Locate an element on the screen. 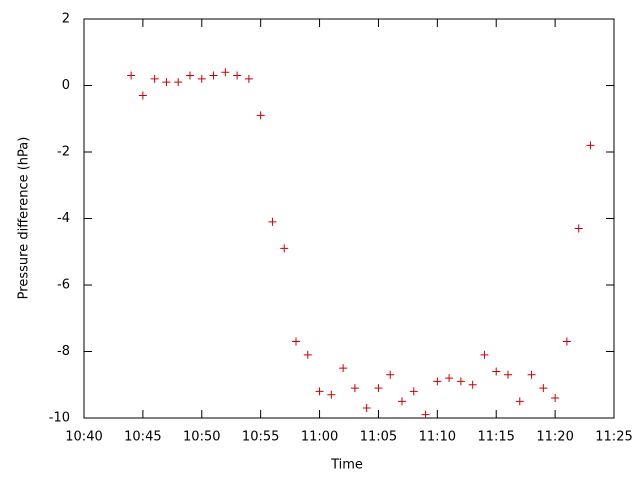 This screenshot has height=480, width=640. x-tick-label: 10:45 is located at coordinates (142, 437).